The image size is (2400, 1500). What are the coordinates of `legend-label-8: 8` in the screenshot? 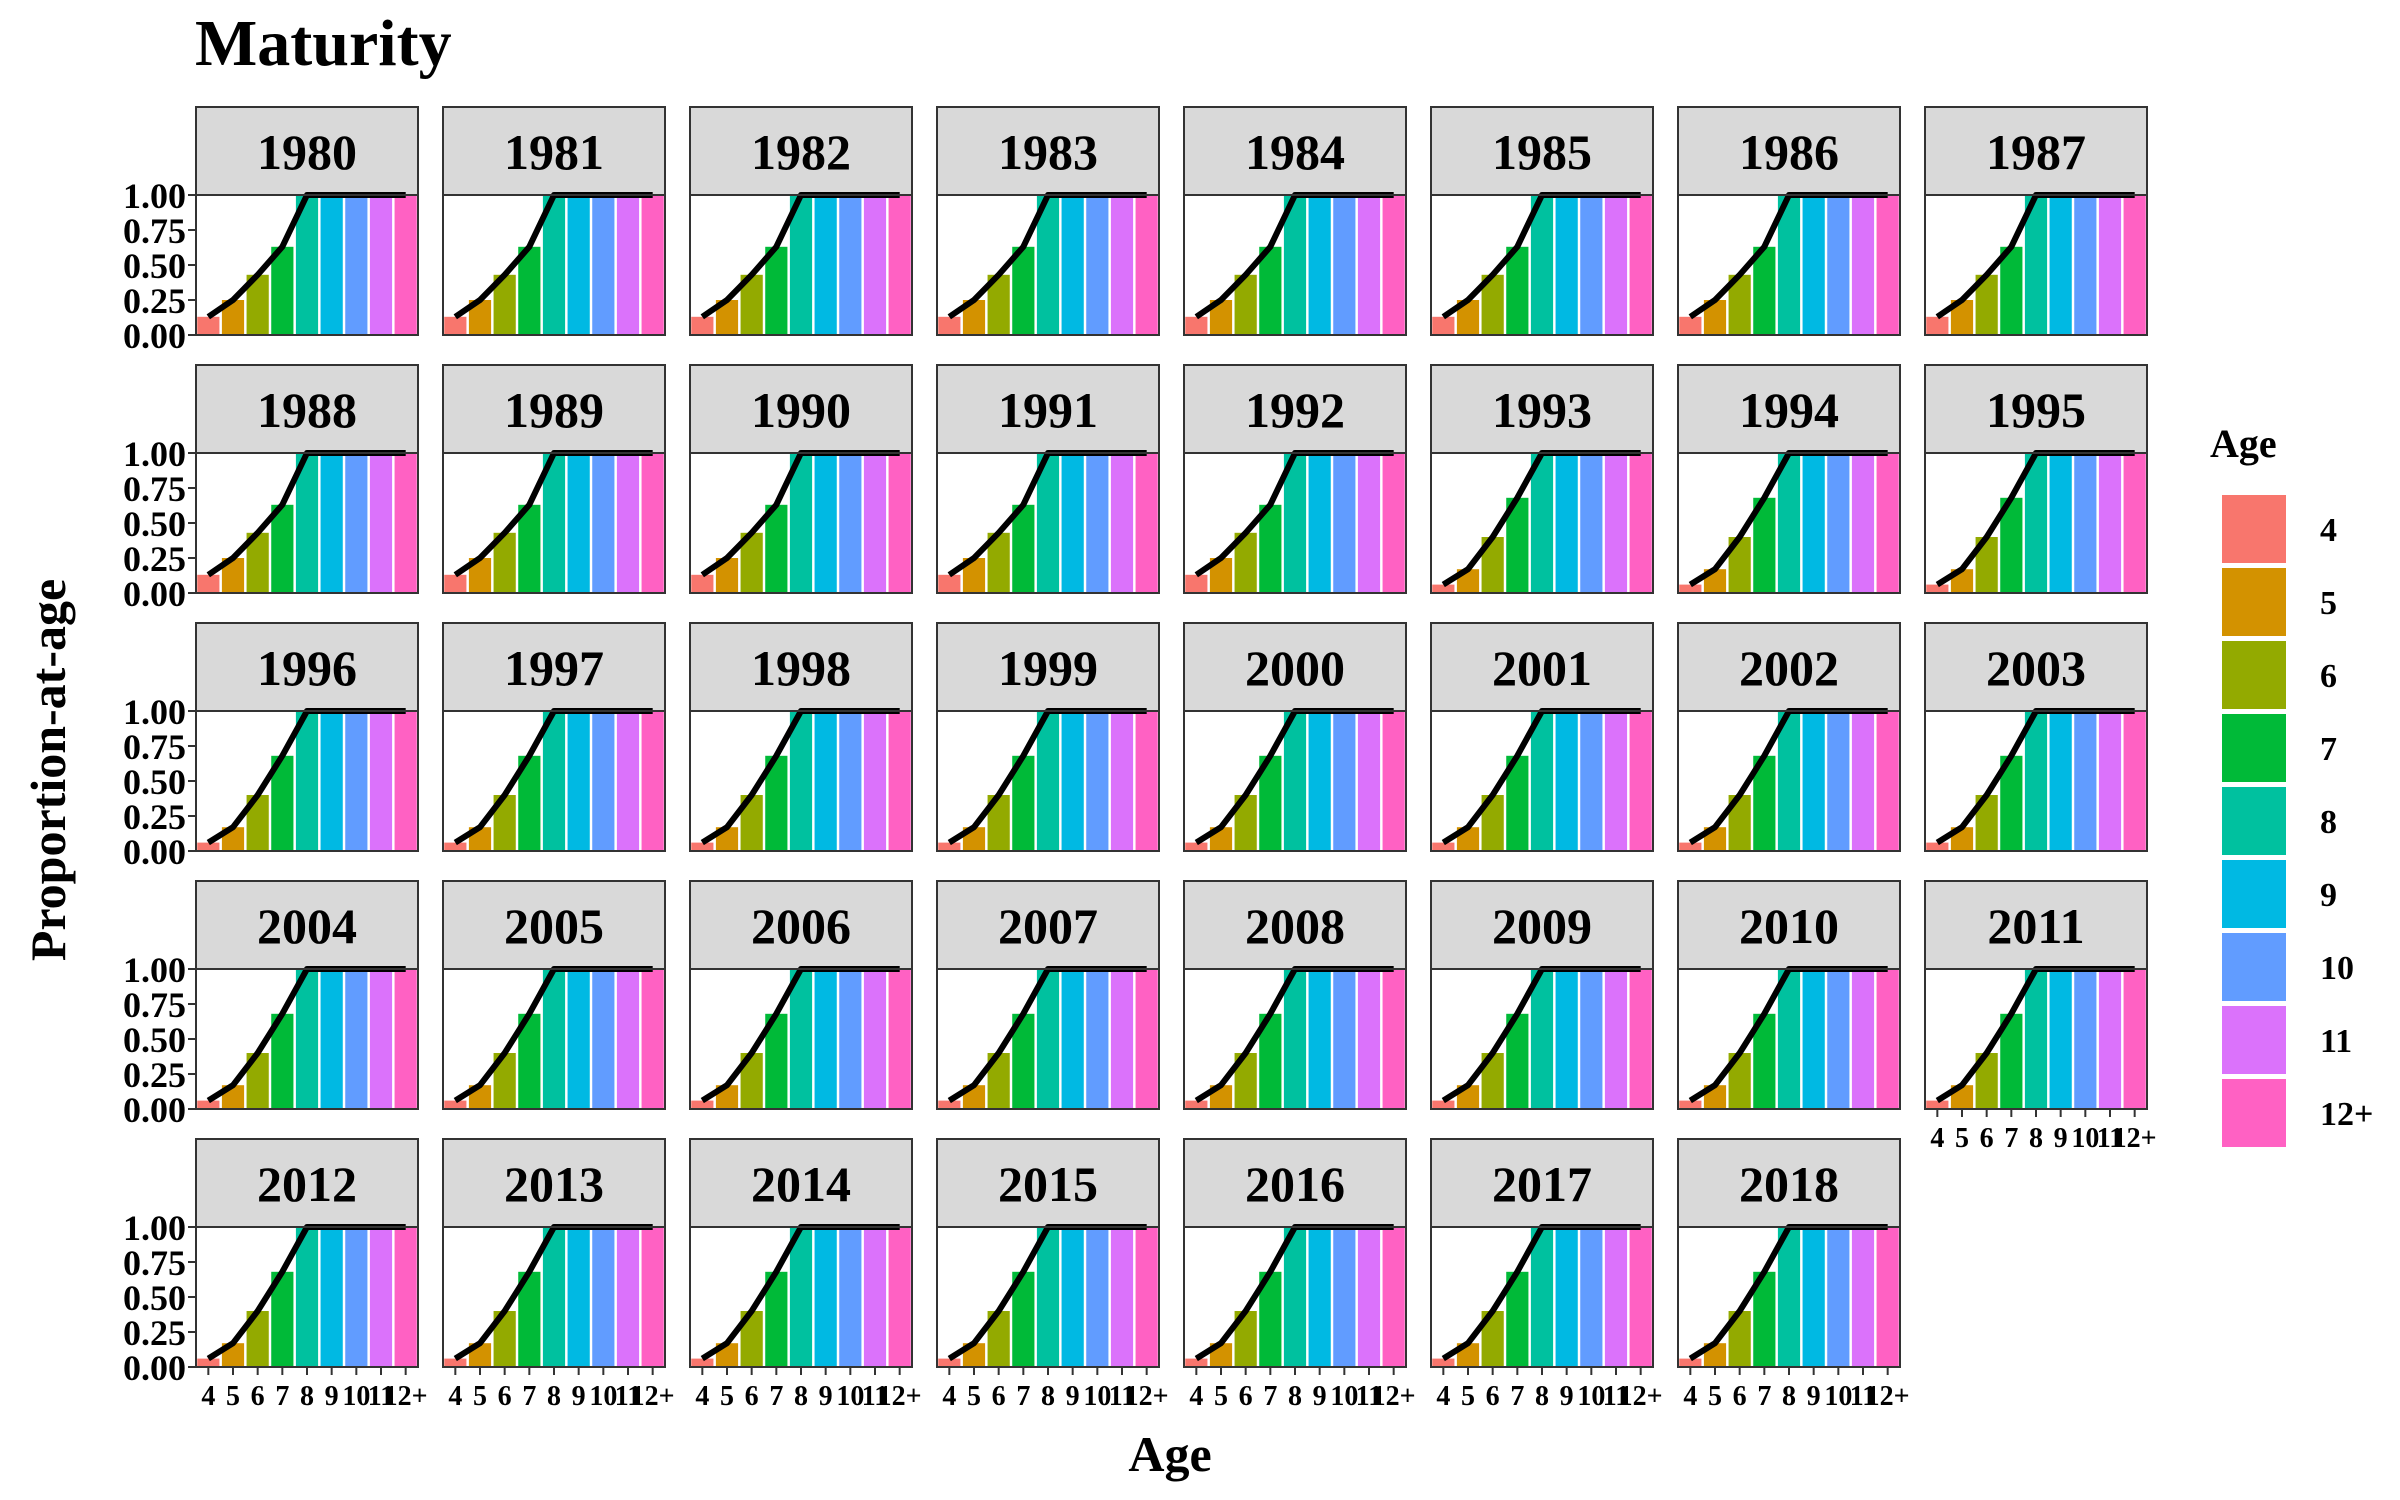 It's located at (2328, 822).